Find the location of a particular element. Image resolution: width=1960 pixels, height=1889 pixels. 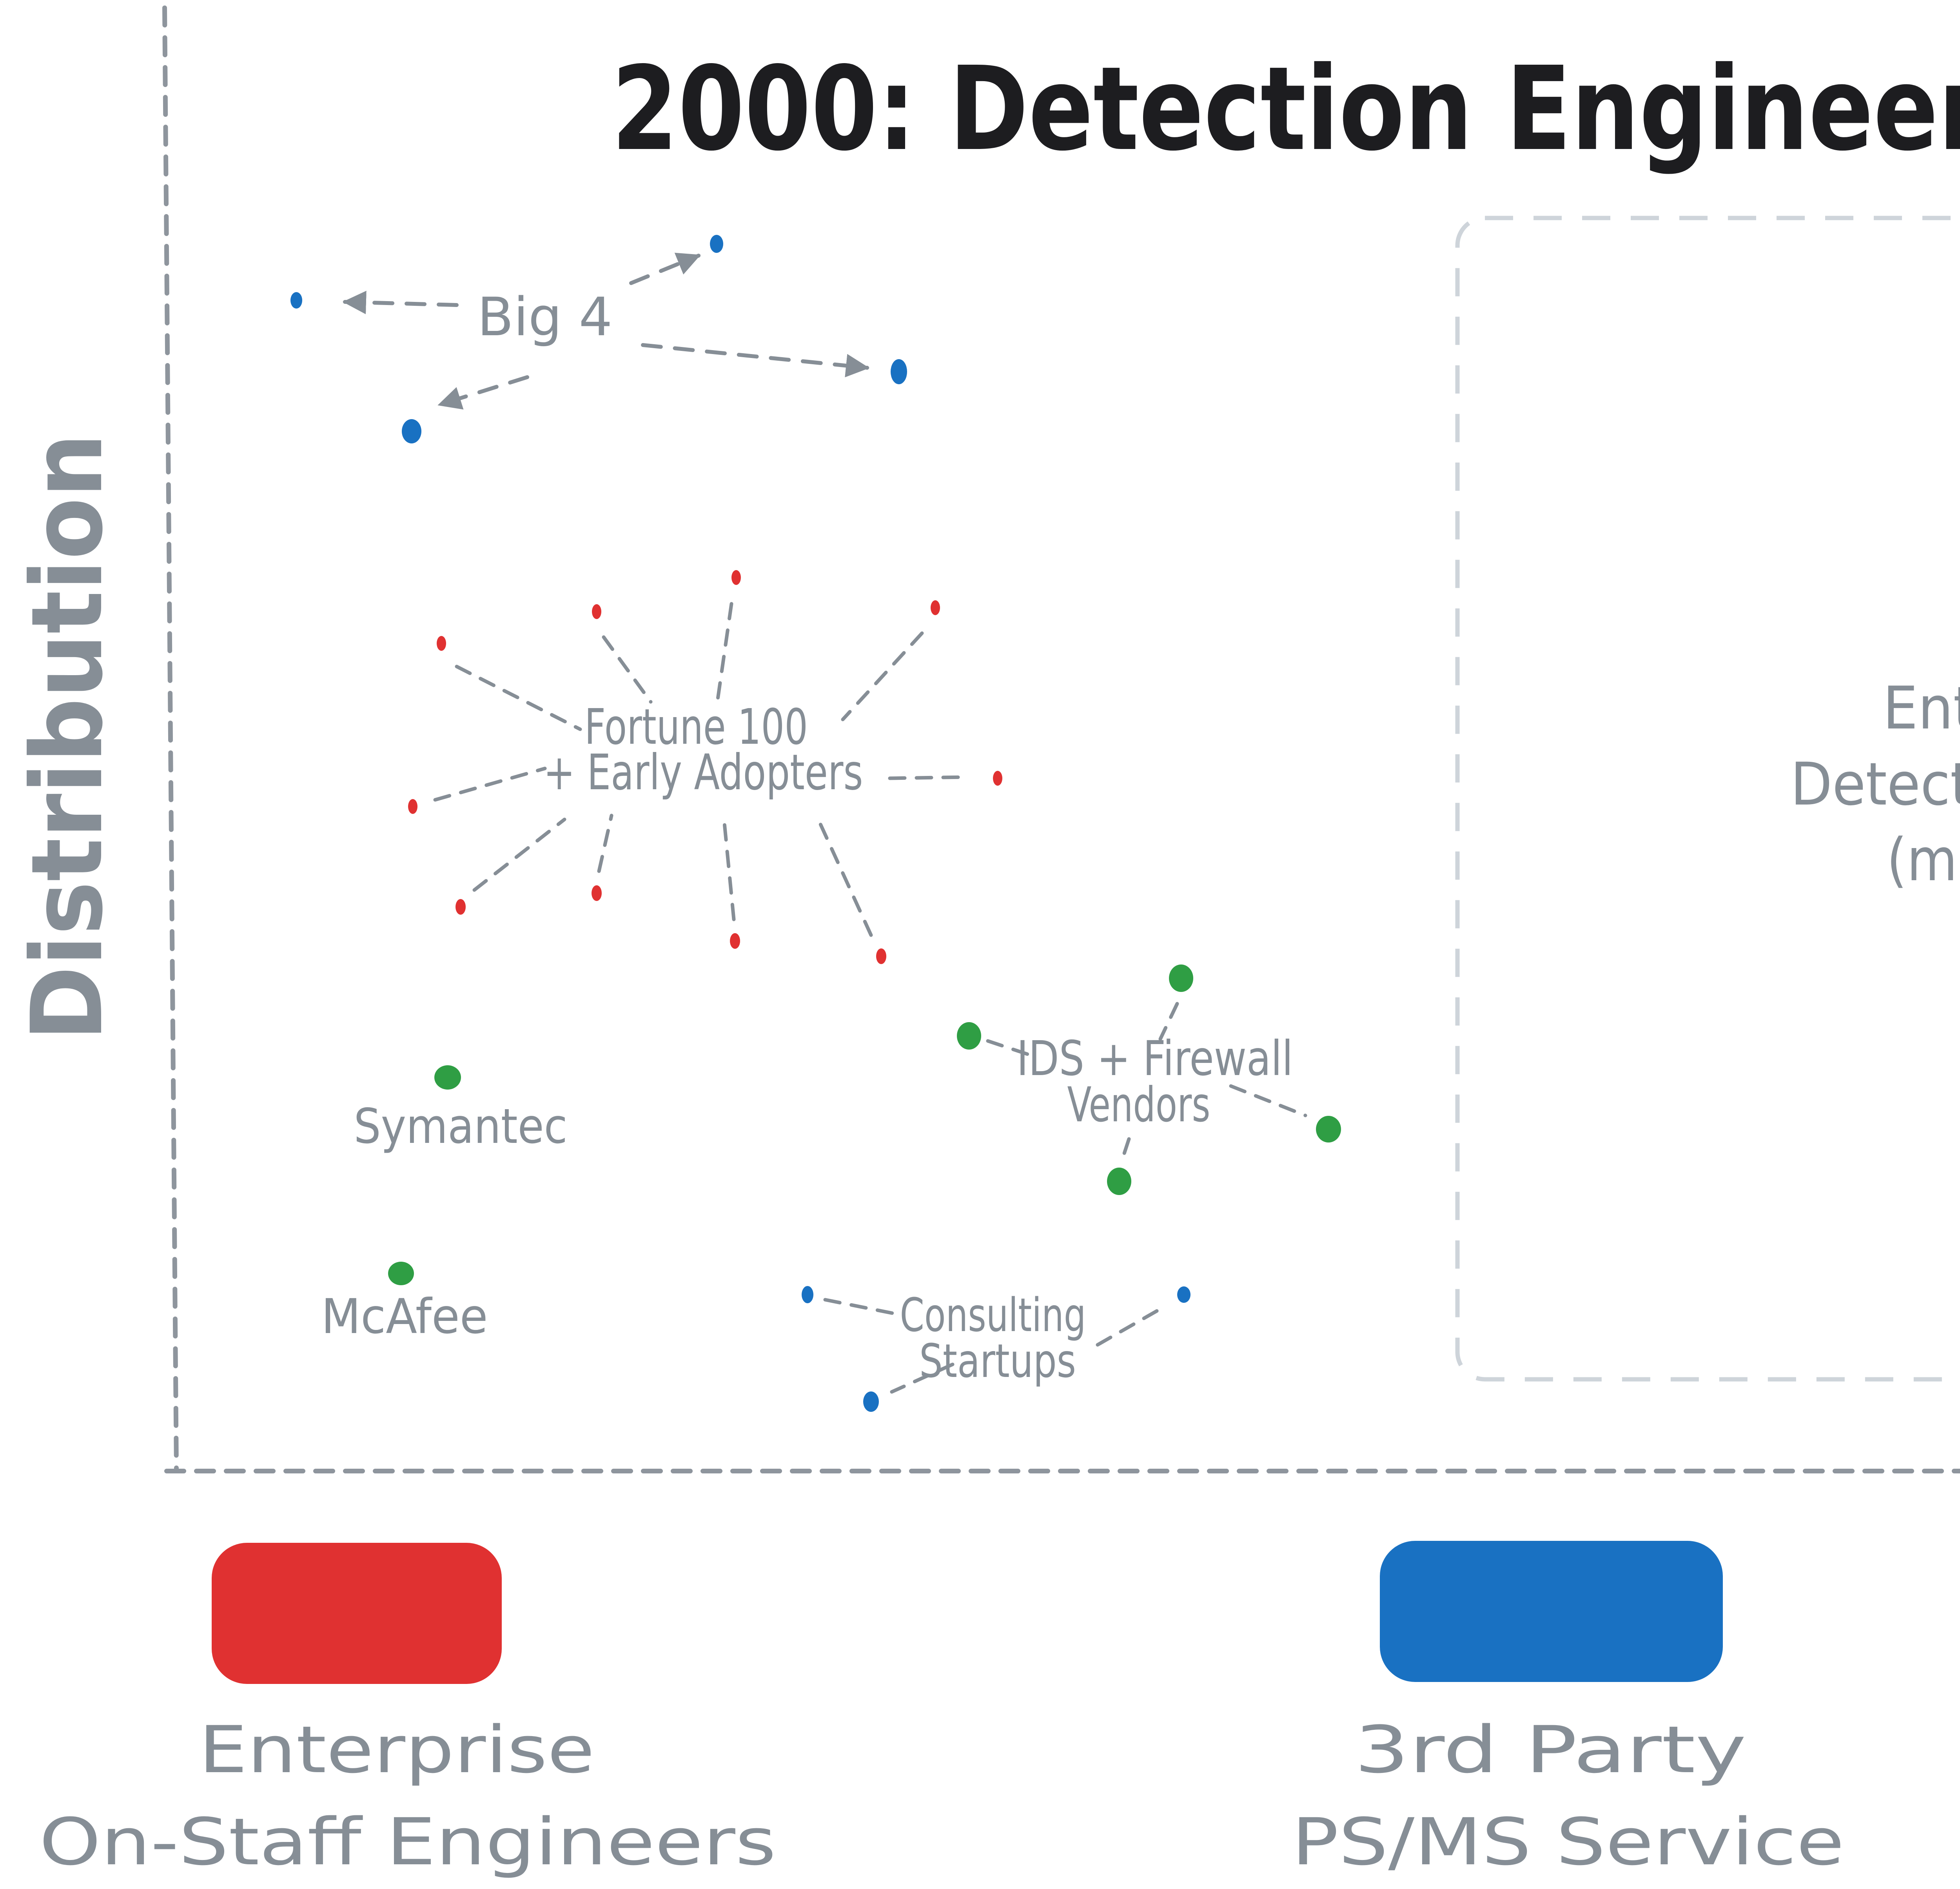

legend-label: On-Staff Engineers is located at coordinates (407, 1842).